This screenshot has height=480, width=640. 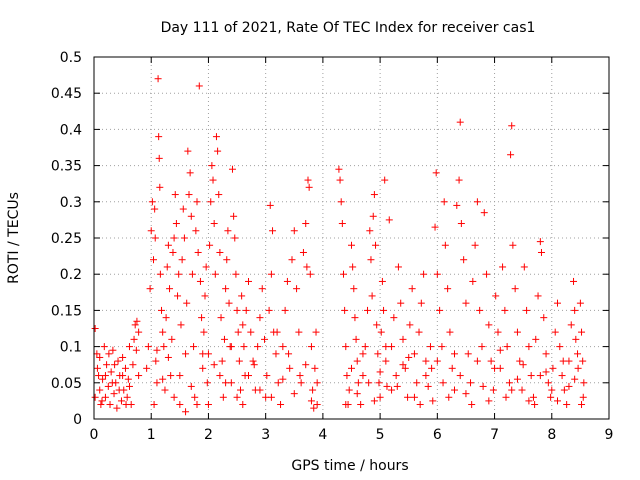 What do you see at coordinates (349, 466) in the screenshot?
I see `x-axis-title: GPS time / hours` at bounding box center [349, 466].